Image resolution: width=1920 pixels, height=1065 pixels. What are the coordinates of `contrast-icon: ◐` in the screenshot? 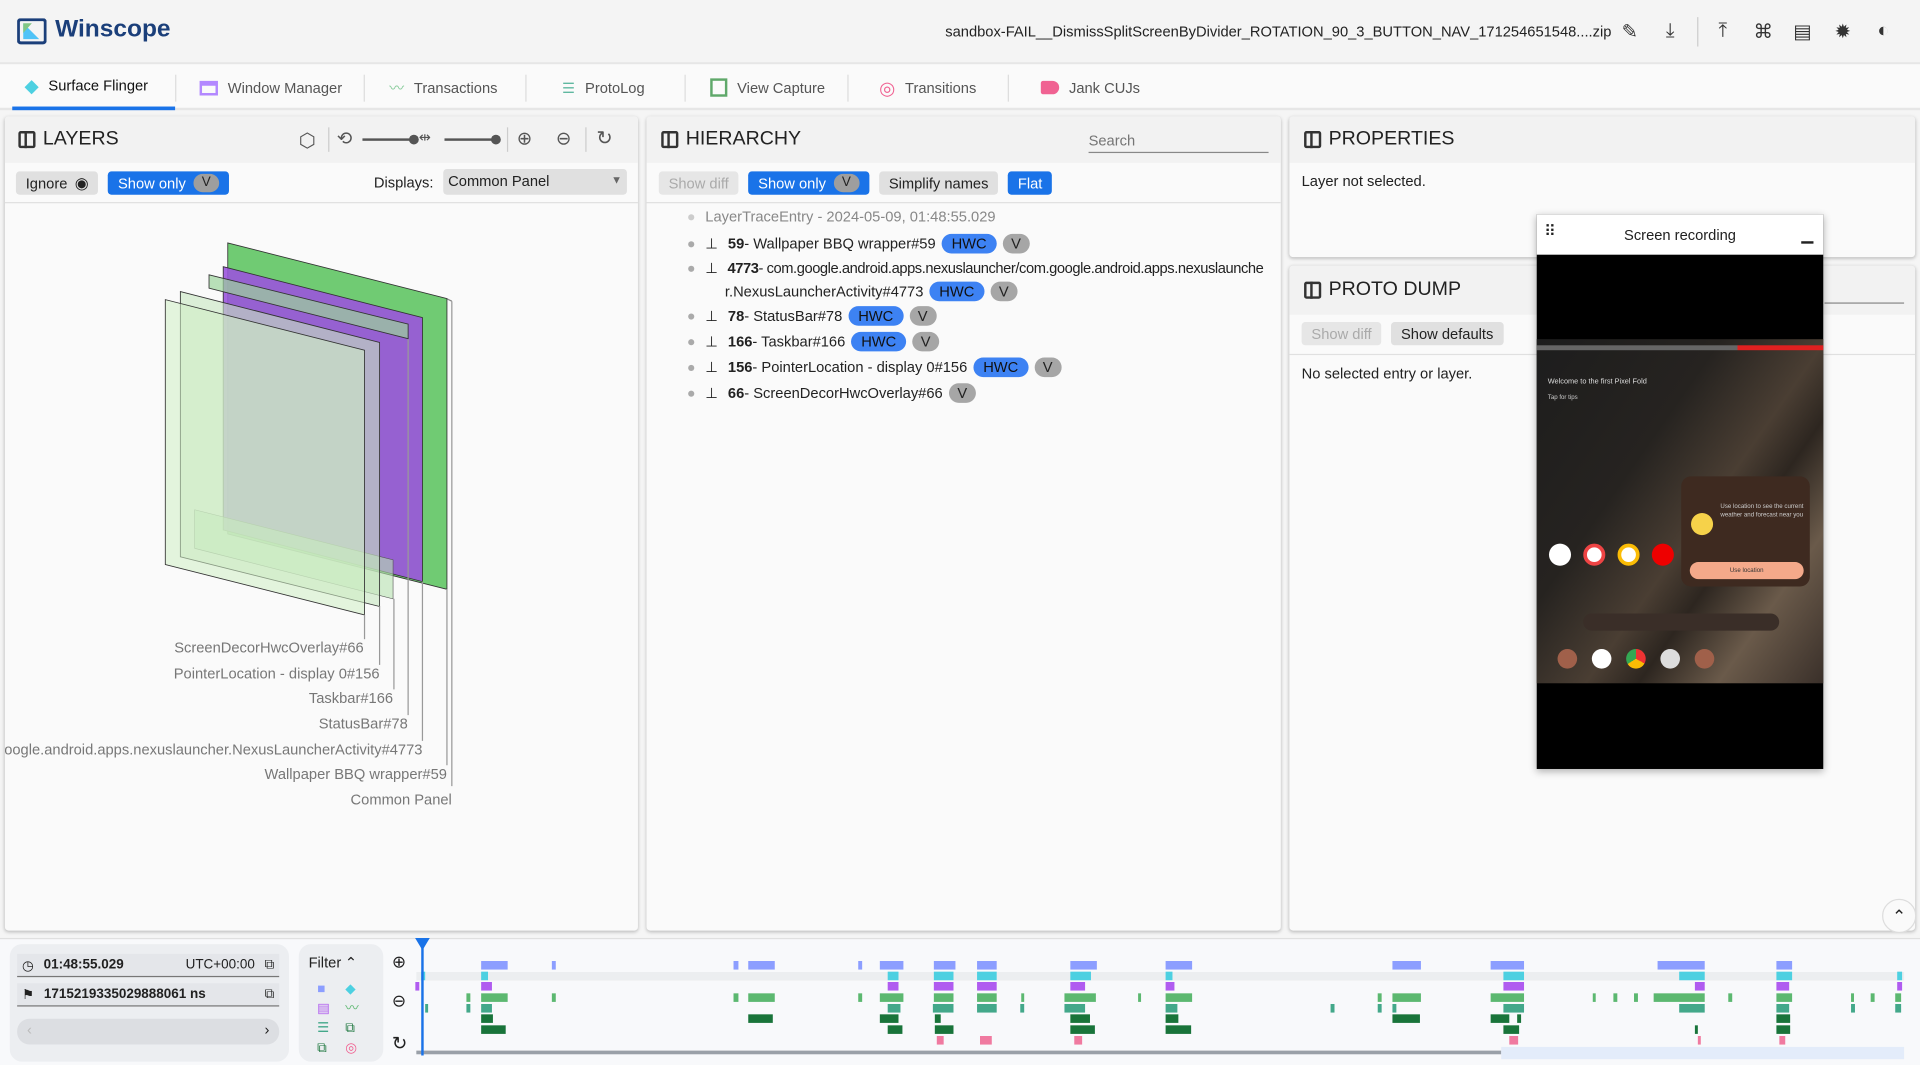 It's located at (1883, 31).